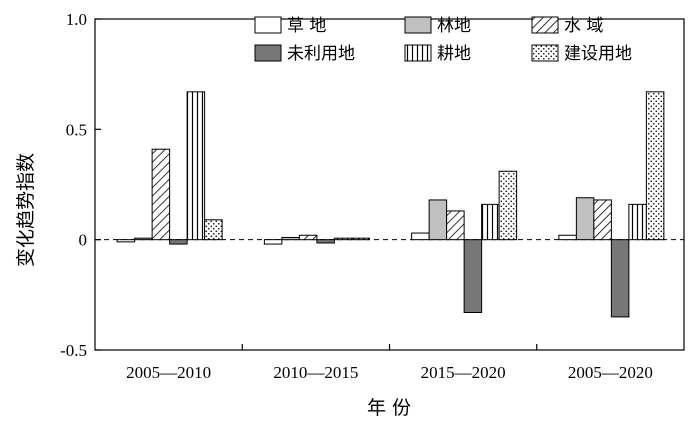 This screenshot has height=442, width=700. Describe the element at coordinates (76, 19) in the screenshot. I see `y-tick-label: 1.0` at that location.